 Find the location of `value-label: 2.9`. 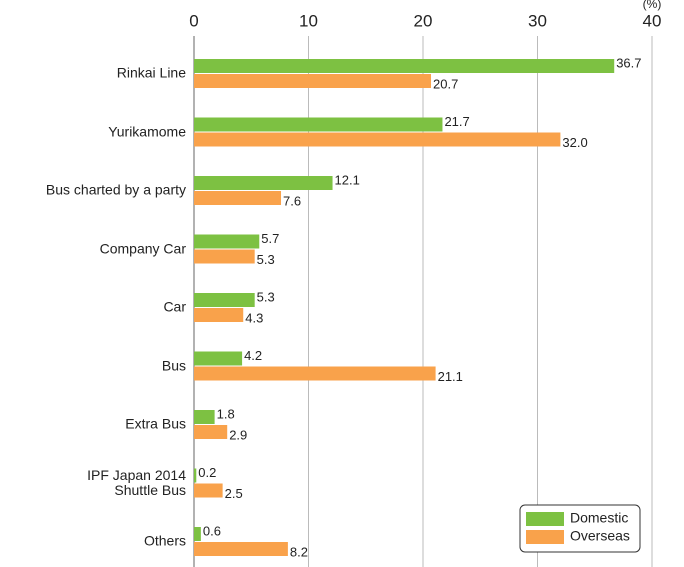

value-label: 2.9 is located at coordinates (238, 434).